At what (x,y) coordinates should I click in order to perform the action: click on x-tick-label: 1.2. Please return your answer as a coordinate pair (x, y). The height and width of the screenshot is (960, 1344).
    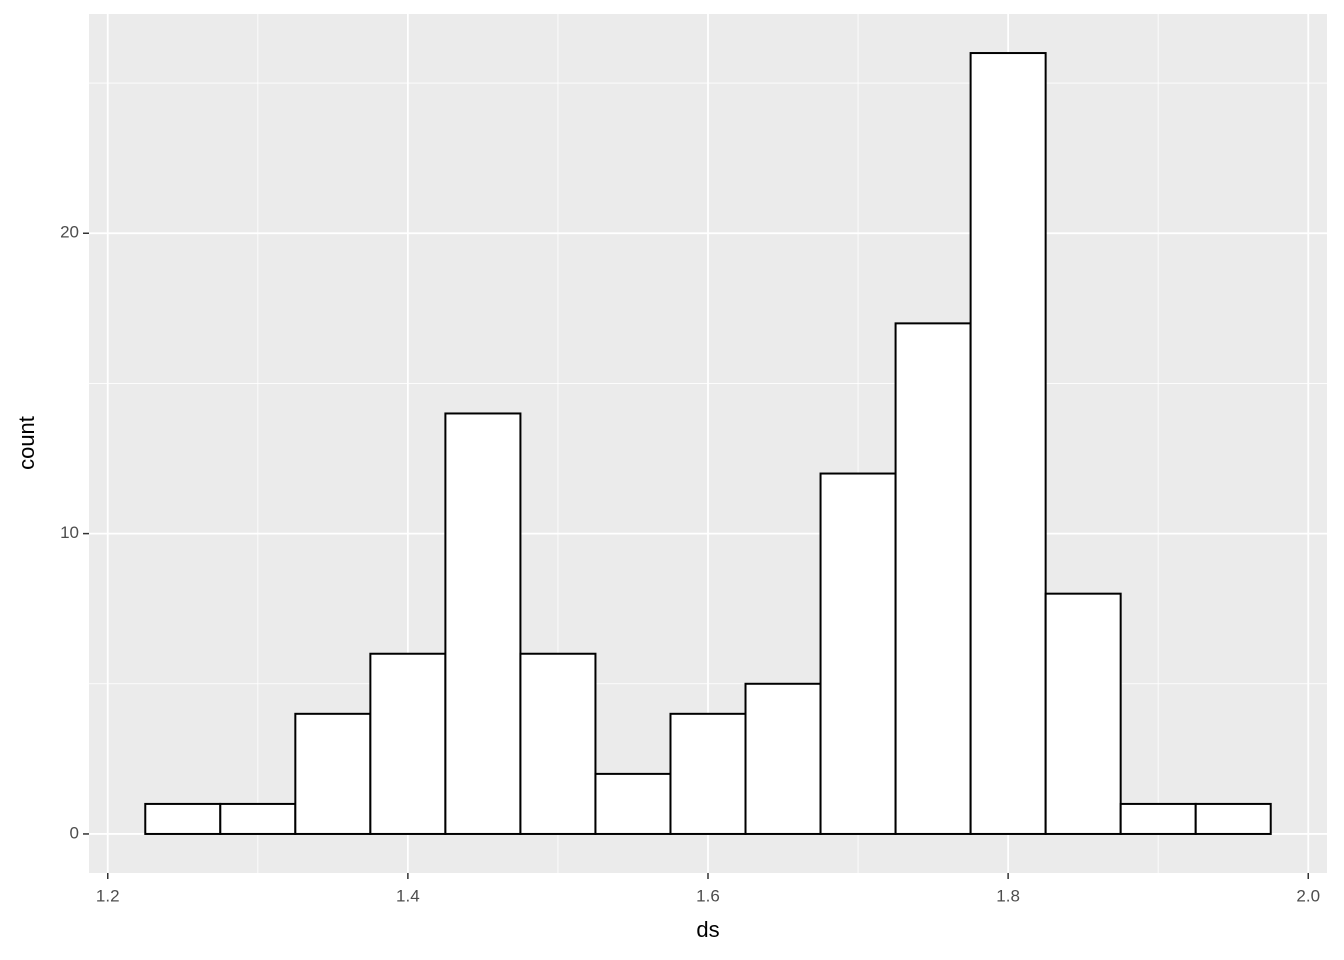
    Looking at the image, I should click on (108, 895).